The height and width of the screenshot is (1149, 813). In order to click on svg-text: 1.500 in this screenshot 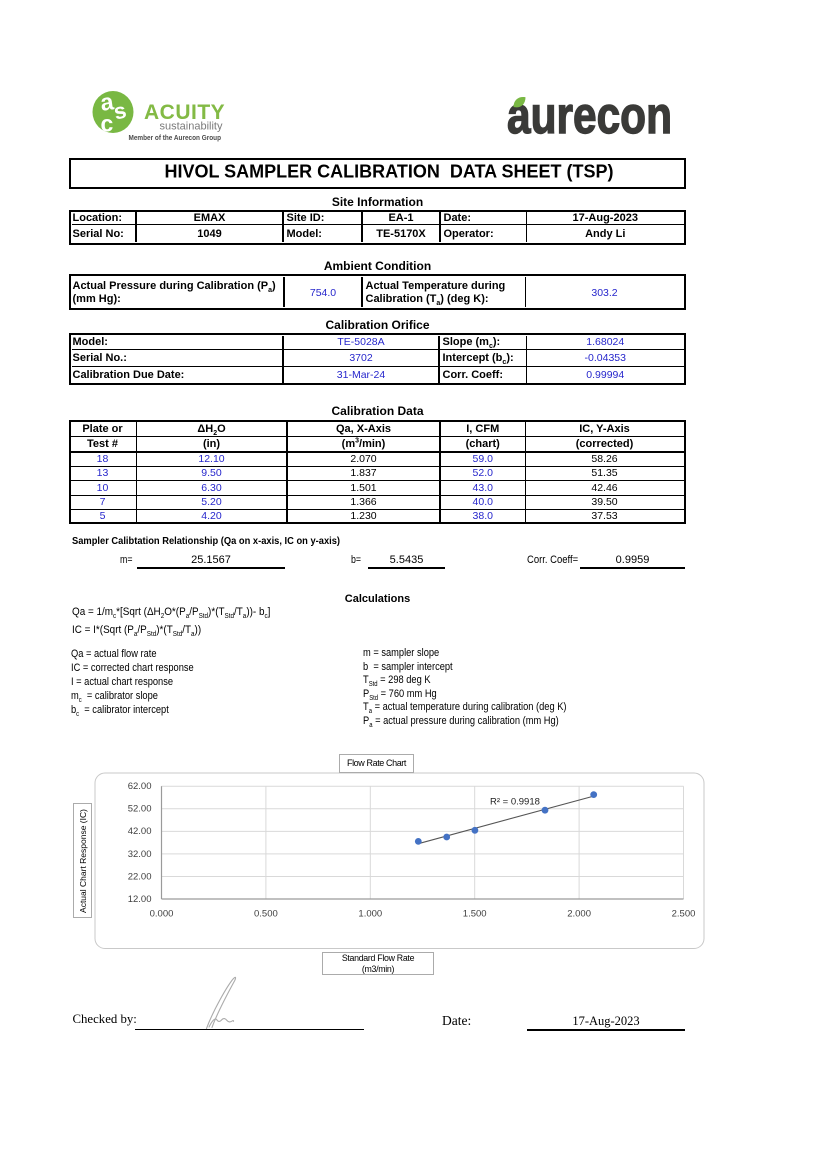, I will do `click(475, 914)`.